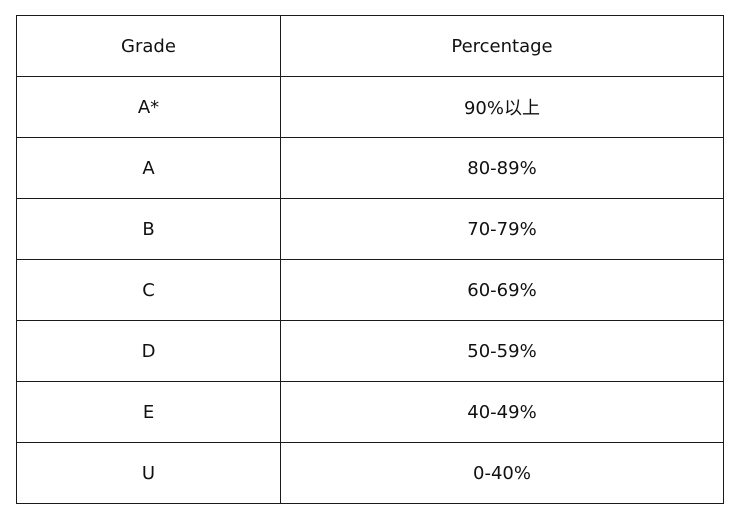 The image size is (730, 506). I want to click on table-row: A* 90%以上, so click(370, 107).